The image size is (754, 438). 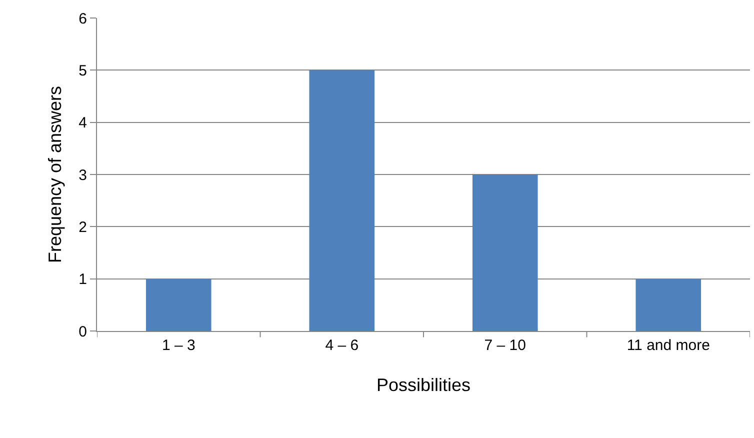 What do you see at coordinates (668, 345) in the screenshot?
I see `x-tick-label: 11 and more` at bounding box center [668, 345].